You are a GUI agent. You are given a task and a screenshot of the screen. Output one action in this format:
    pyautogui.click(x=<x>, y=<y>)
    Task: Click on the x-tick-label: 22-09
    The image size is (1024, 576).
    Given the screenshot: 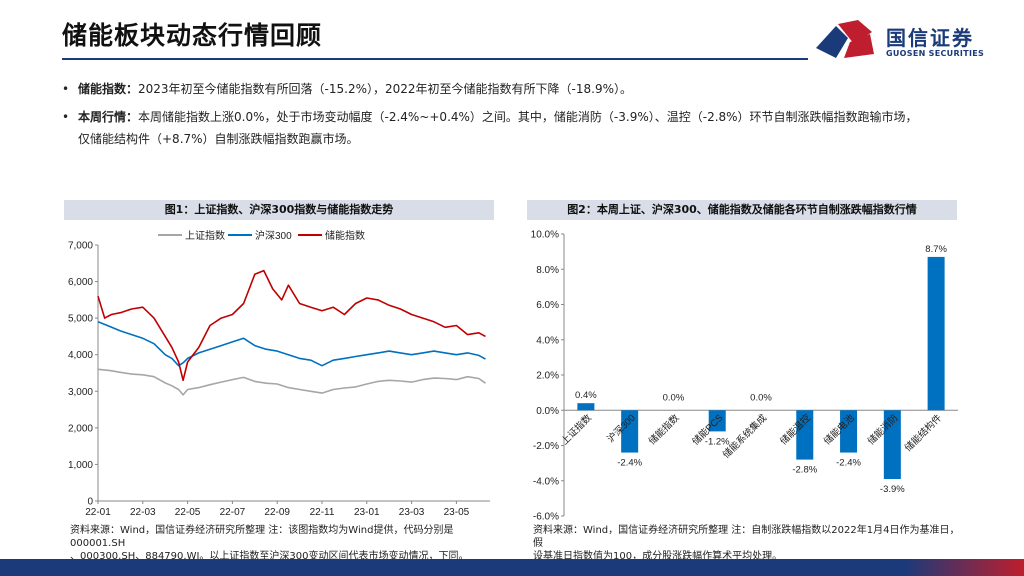 What is the action you would take?
    pyautogui.click(x=277, y=512)
    